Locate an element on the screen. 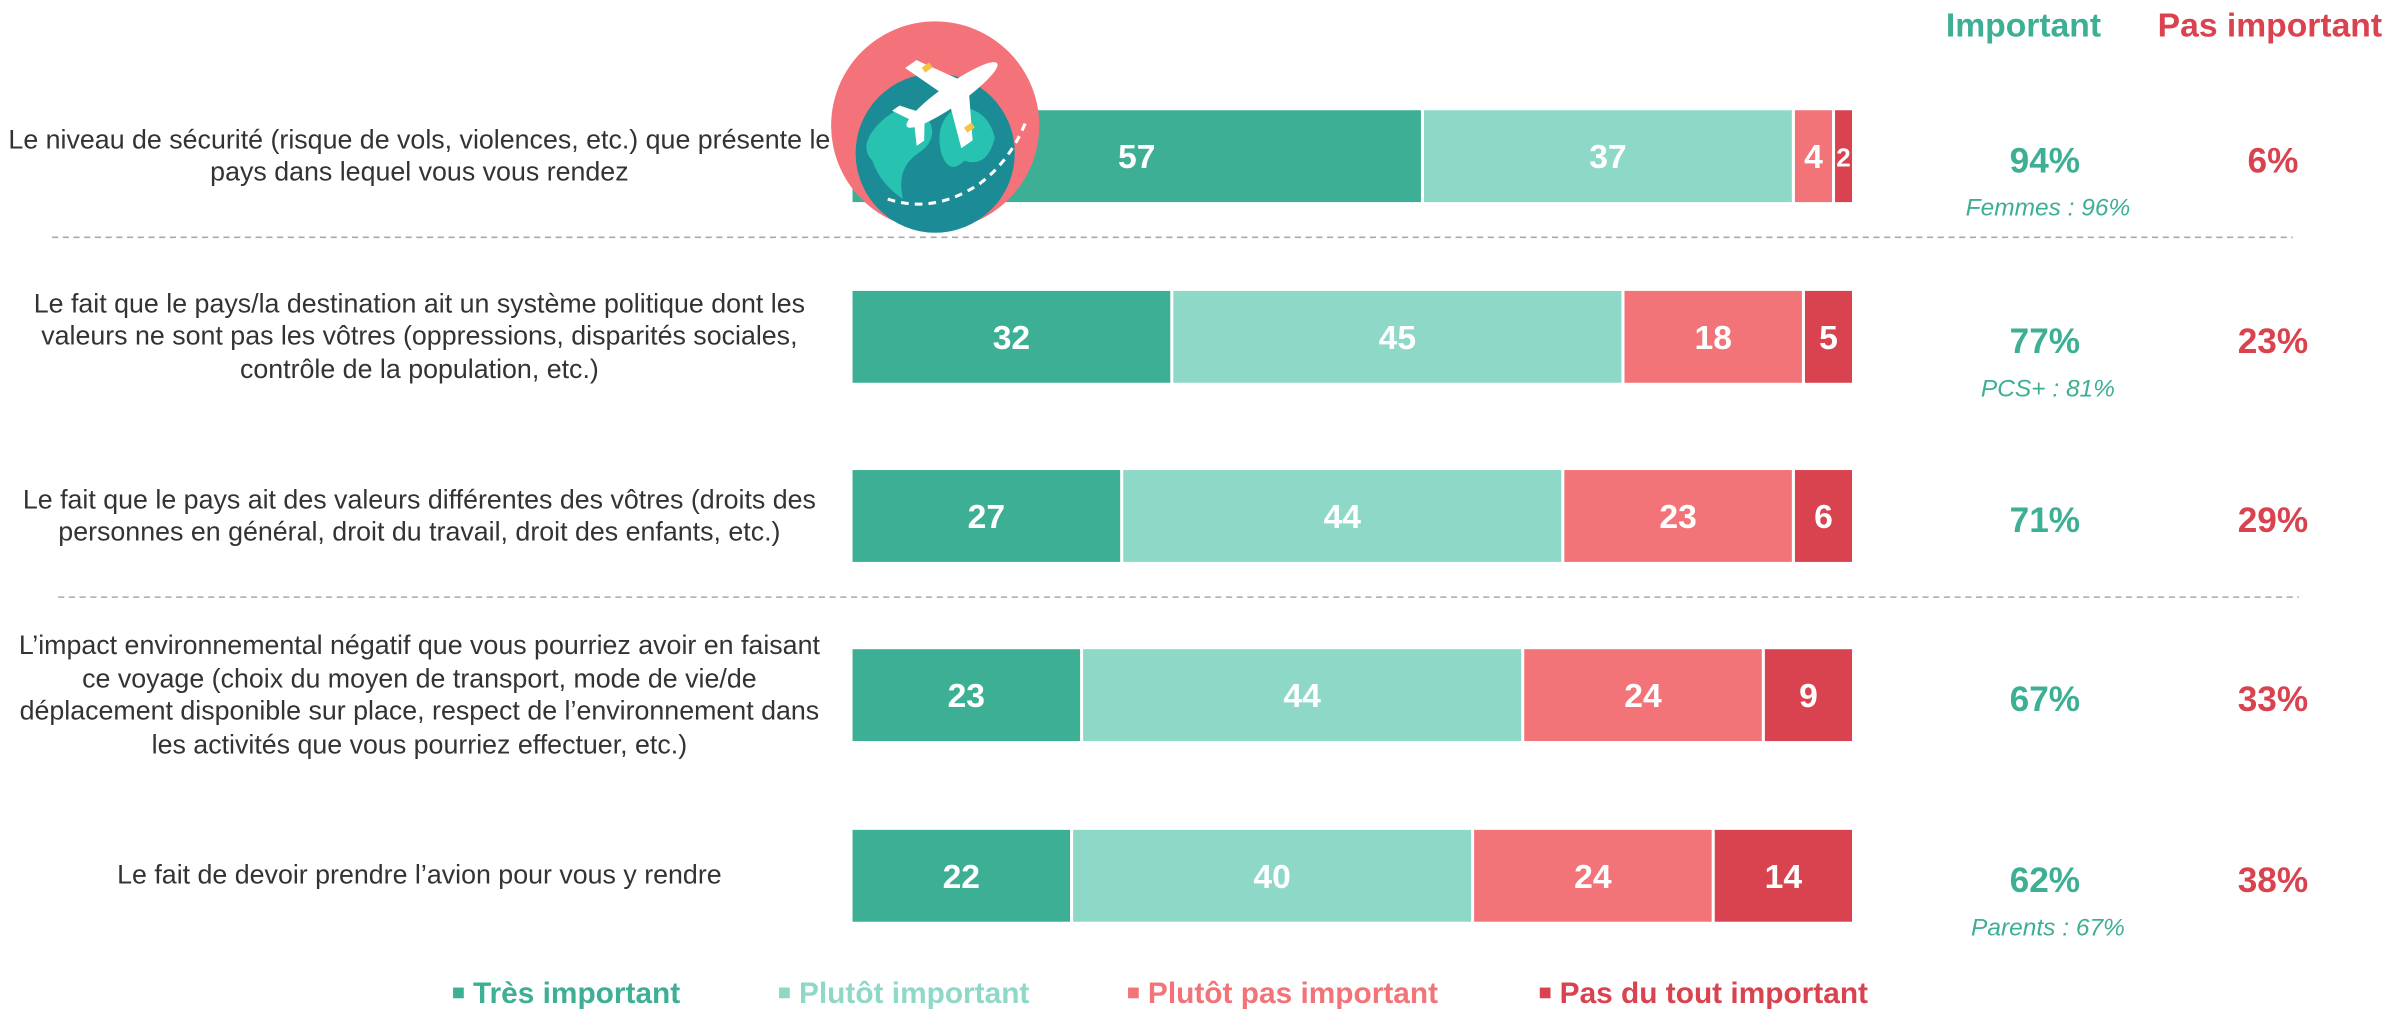 This screenshot has height=1009, width=2400. summary-value: 77% is located at coordinates (2045, 341).